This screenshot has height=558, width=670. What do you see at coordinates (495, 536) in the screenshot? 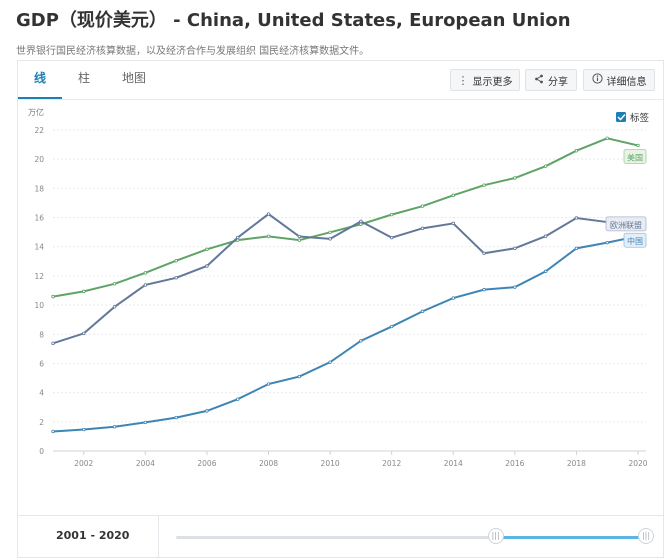
I see `slider-start-handle: |||` at bounding box center [495, 536].